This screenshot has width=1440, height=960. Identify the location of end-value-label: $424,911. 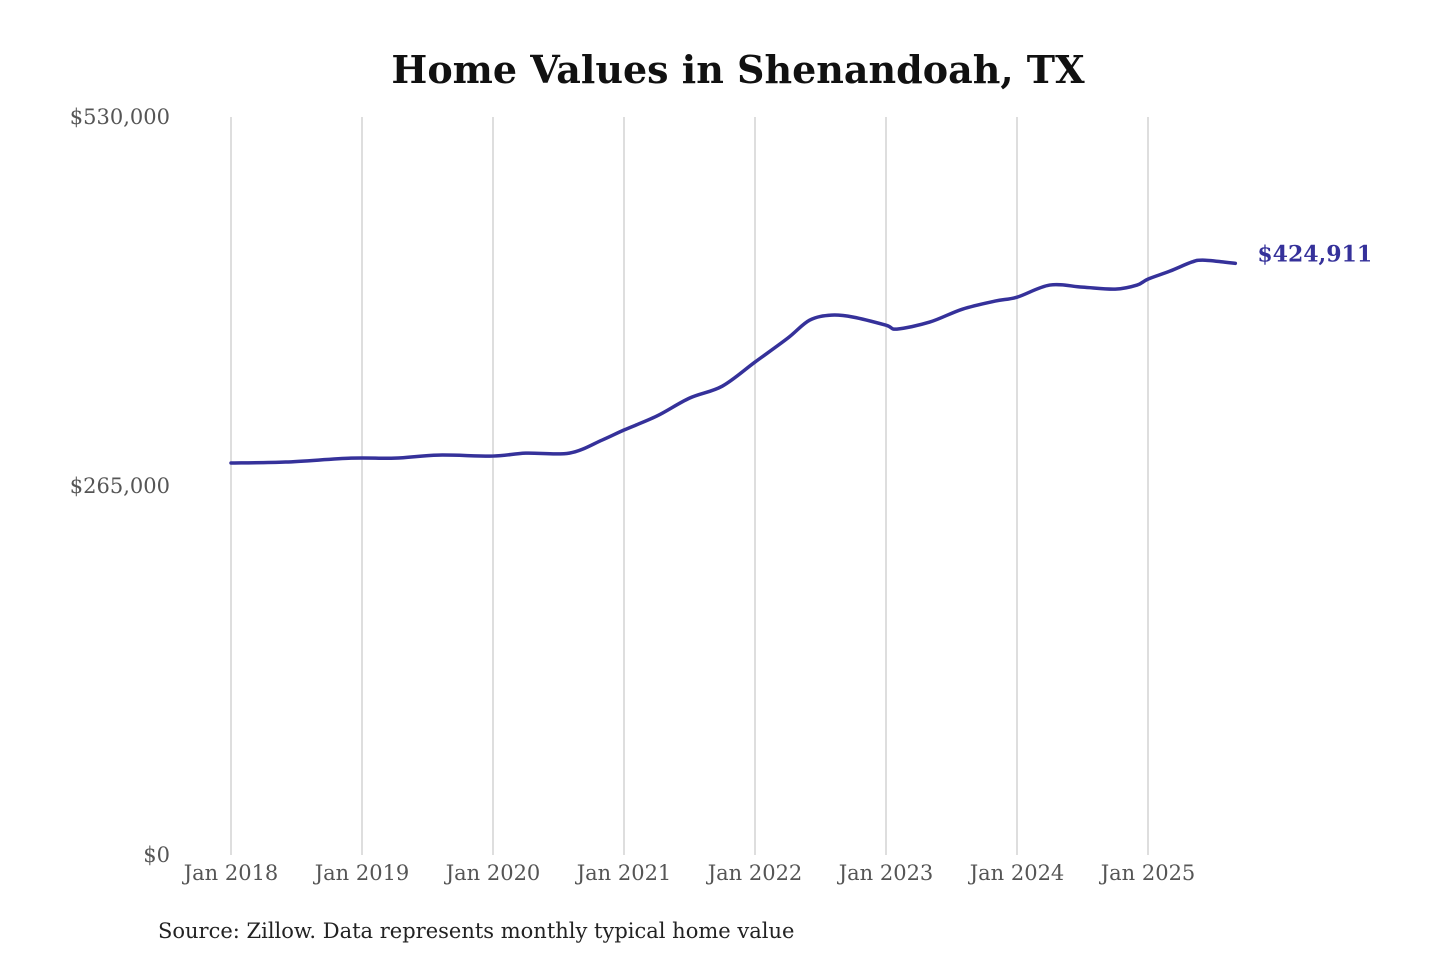
(1314, 254).